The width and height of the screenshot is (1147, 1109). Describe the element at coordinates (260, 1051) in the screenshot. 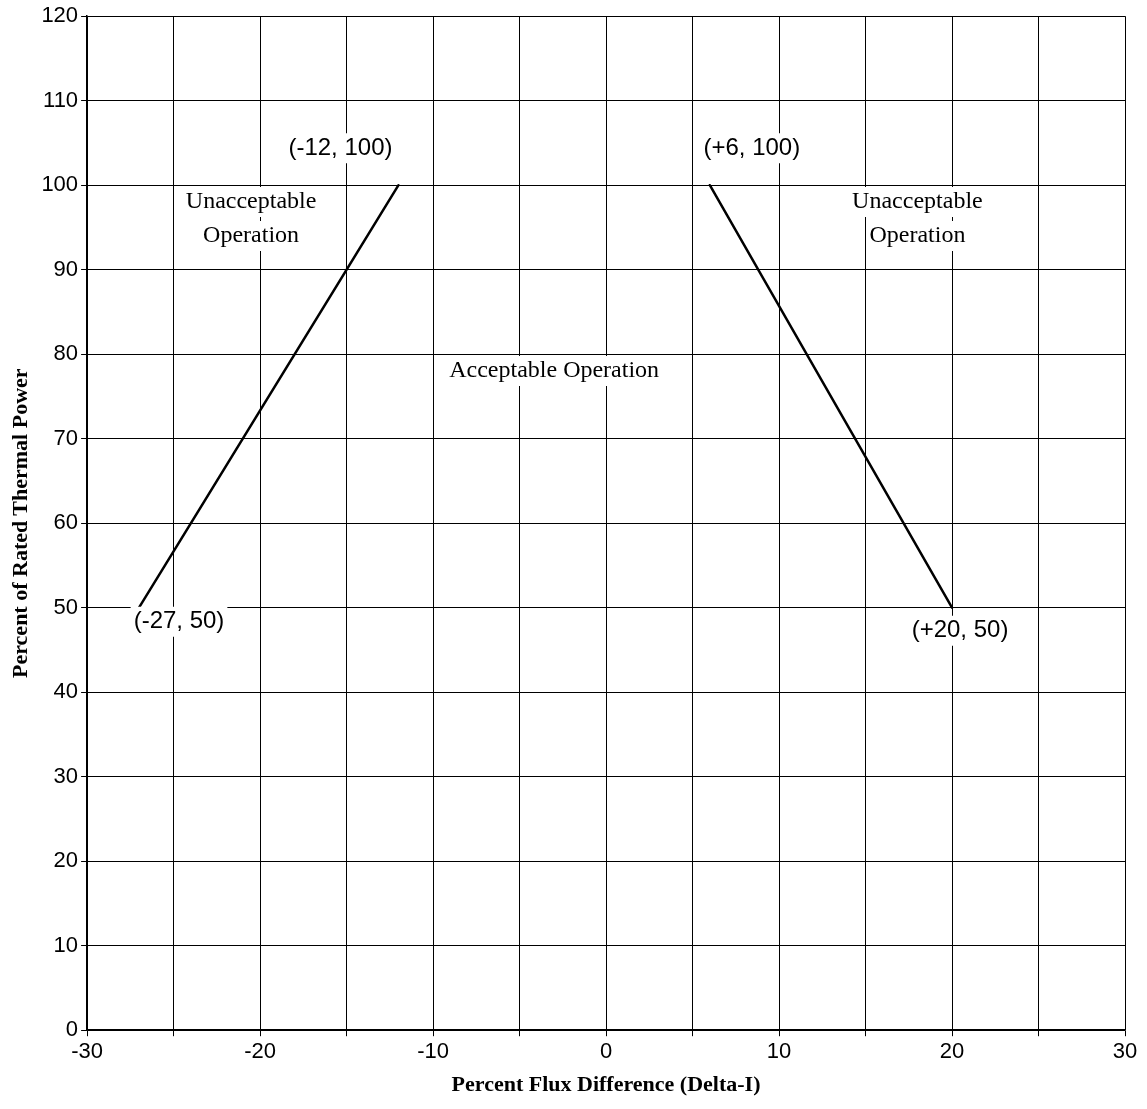

I see `x-tick-label: -20` at that location.